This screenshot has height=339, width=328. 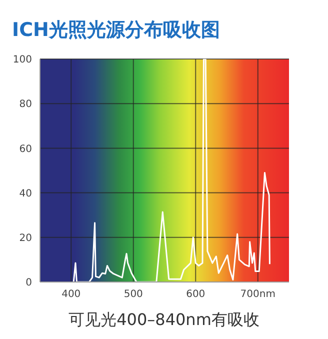 I want to click on y-tick-label: 0, so click(x=29, y=283).